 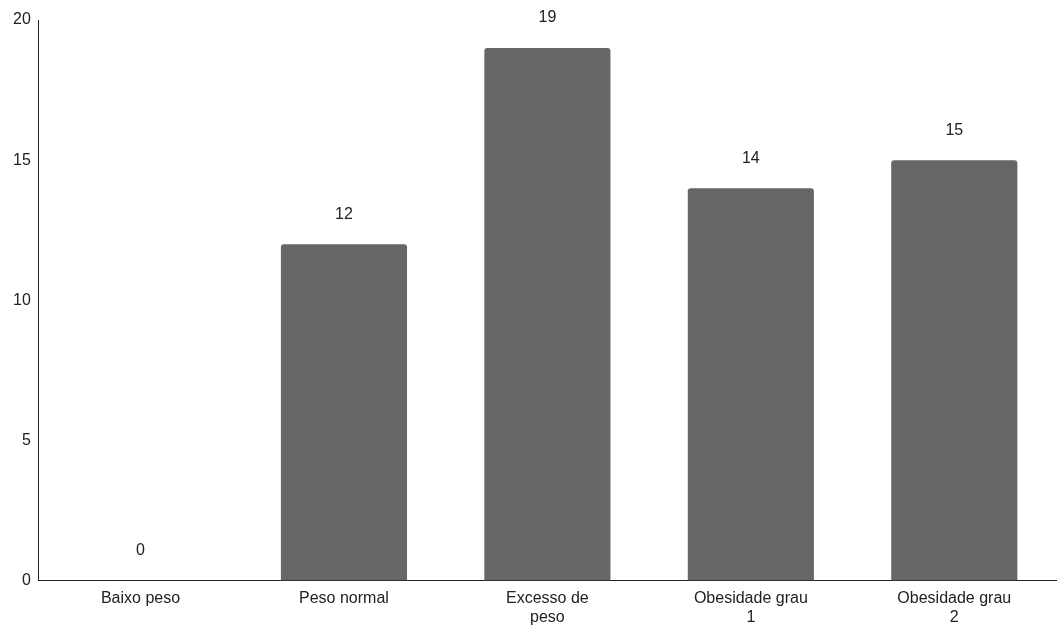 I want to click on data-label: 14, so click(x=750, y=157).